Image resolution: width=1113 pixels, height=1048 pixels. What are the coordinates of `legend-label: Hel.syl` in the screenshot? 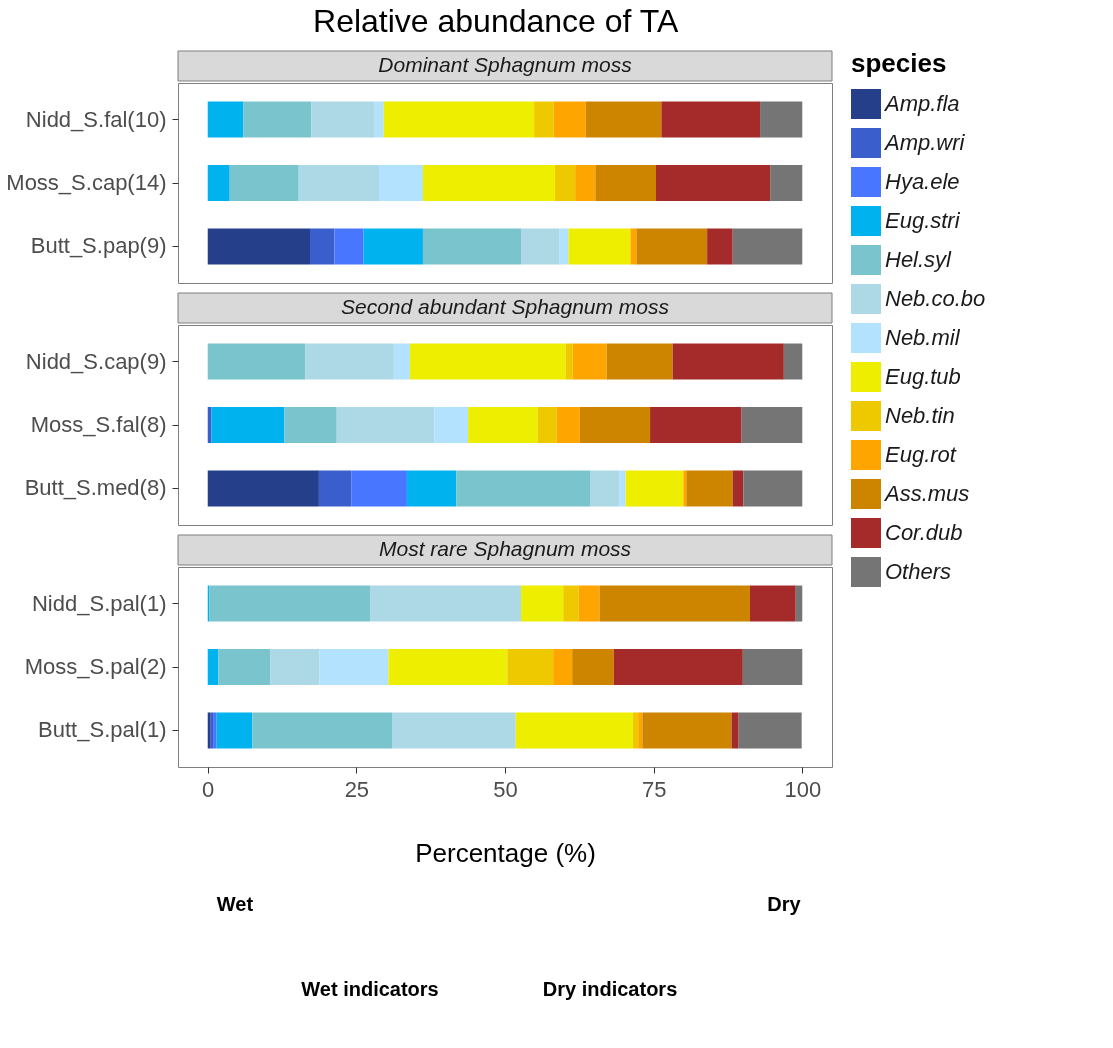 It's located at (919, 259).